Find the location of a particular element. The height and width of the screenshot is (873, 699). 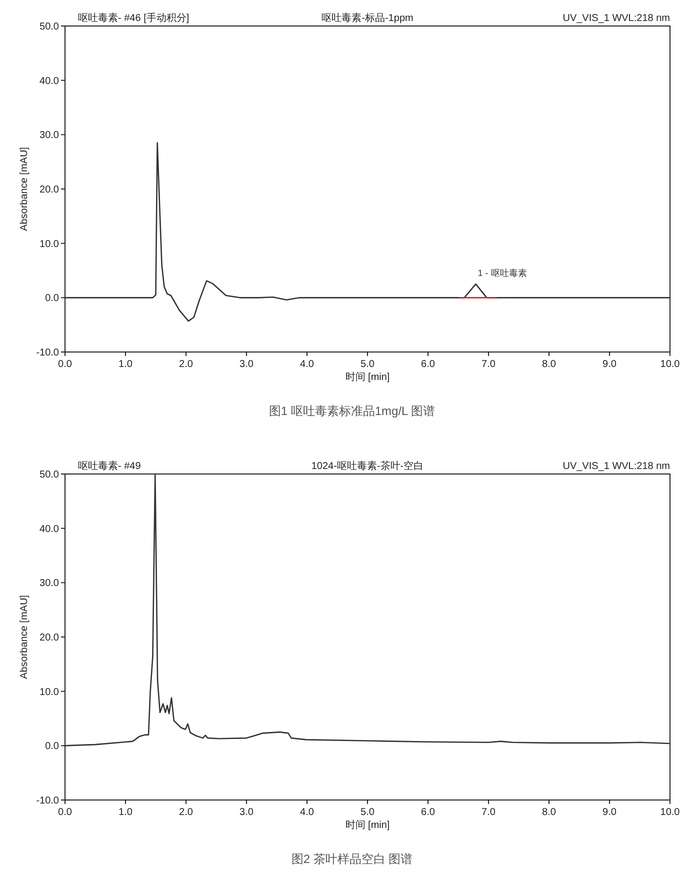

chart-title: 1024-呕吐毒素-茶叶-空白 is located at coordinates (367, 466).